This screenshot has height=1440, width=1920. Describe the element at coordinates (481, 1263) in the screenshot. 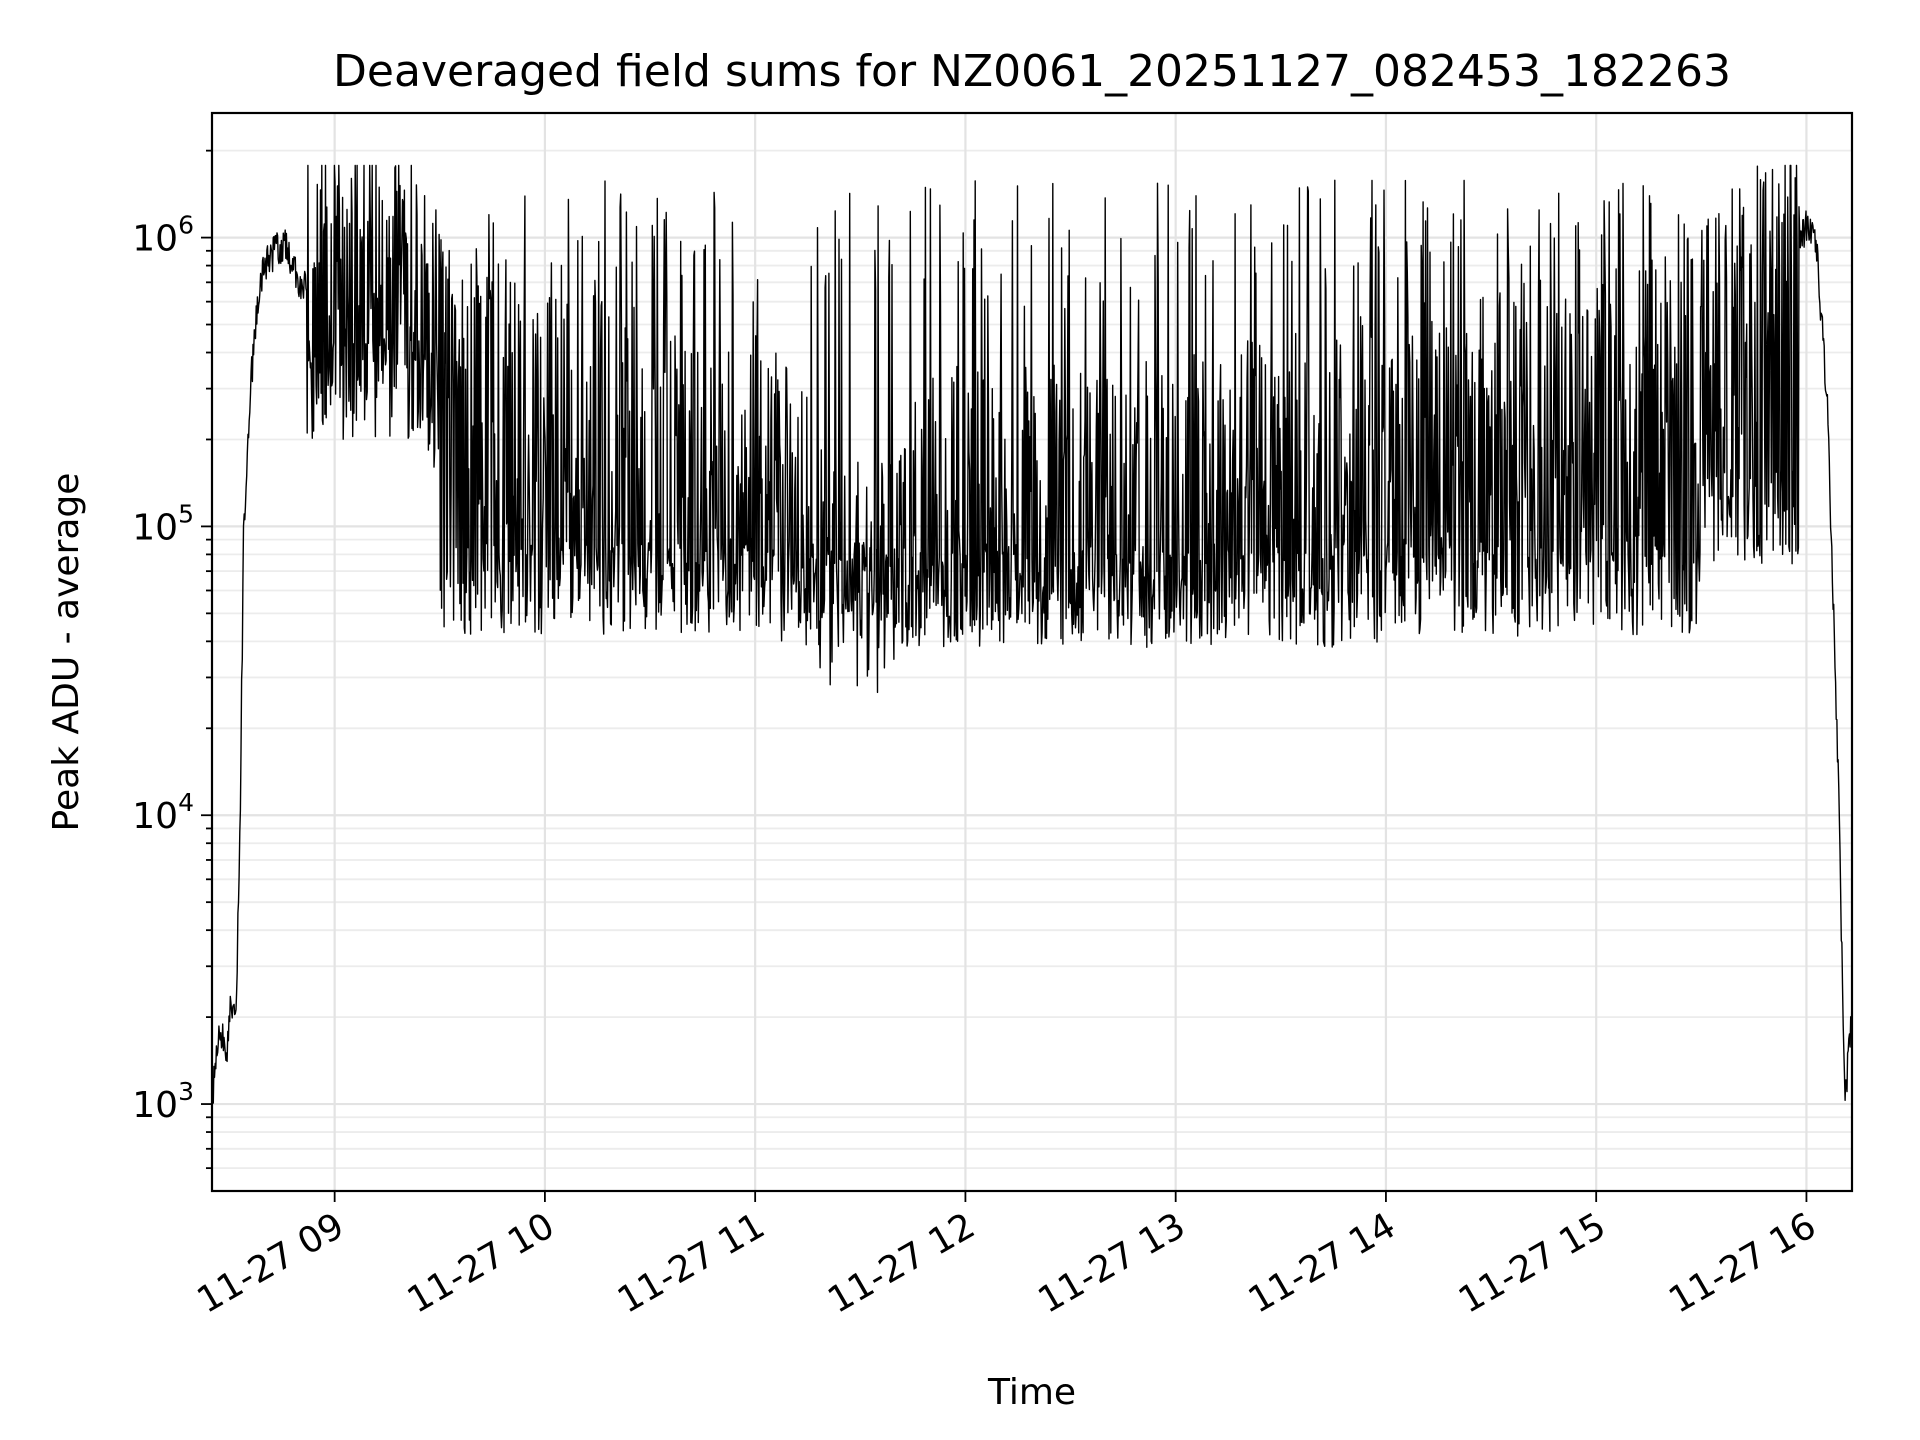

I see `x-tick-label: 11-27 10` at that location.